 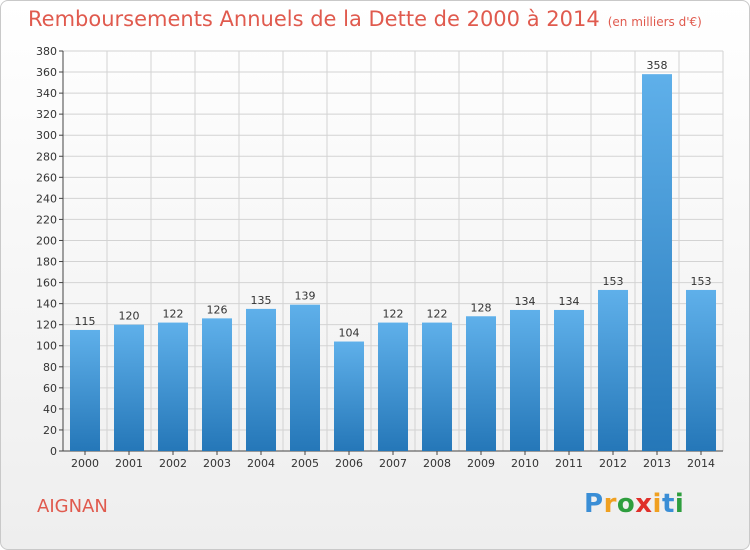 I want to click on y-tick-label: 80, so click(x=50, y=367).